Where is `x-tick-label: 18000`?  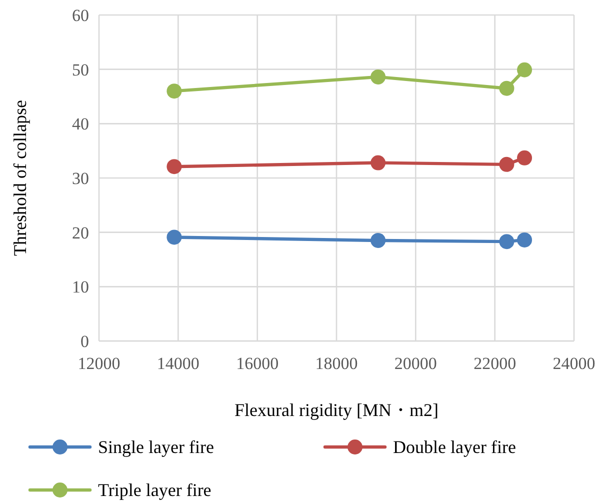 x-tick-label: 18000 is located at coordinates (336, 363).